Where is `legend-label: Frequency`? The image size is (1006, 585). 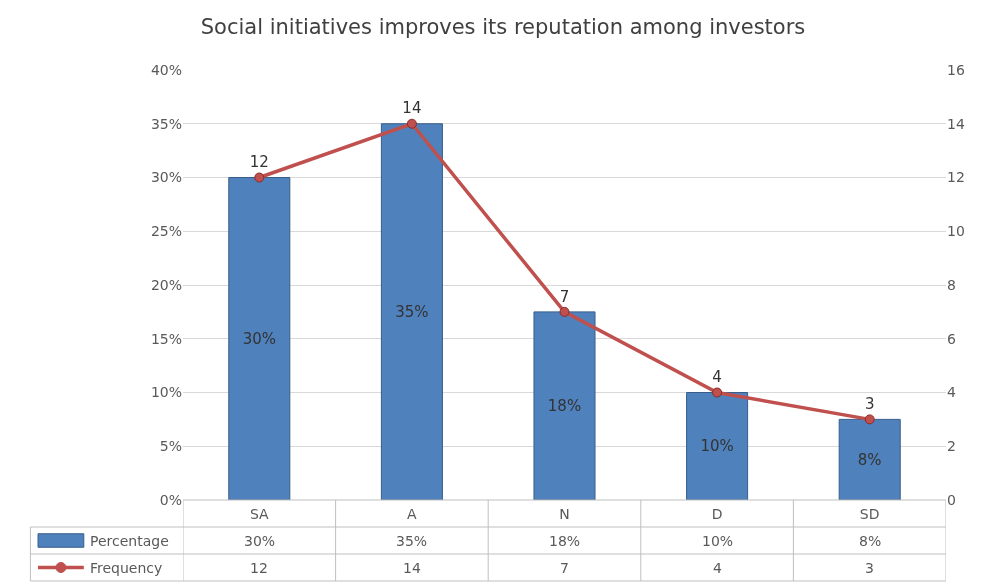
legend-label: Frequency is located at coordinates (126, 568).